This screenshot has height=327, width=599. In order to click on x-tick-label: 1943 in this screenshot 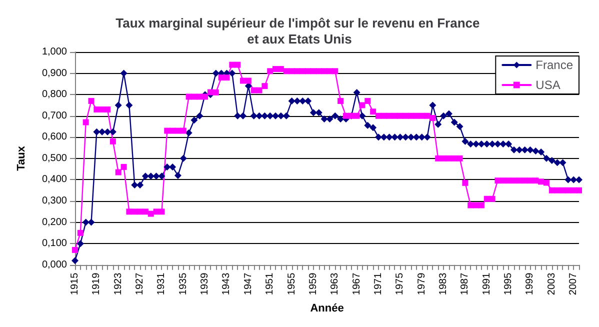, I will do `click(226, 284)`.